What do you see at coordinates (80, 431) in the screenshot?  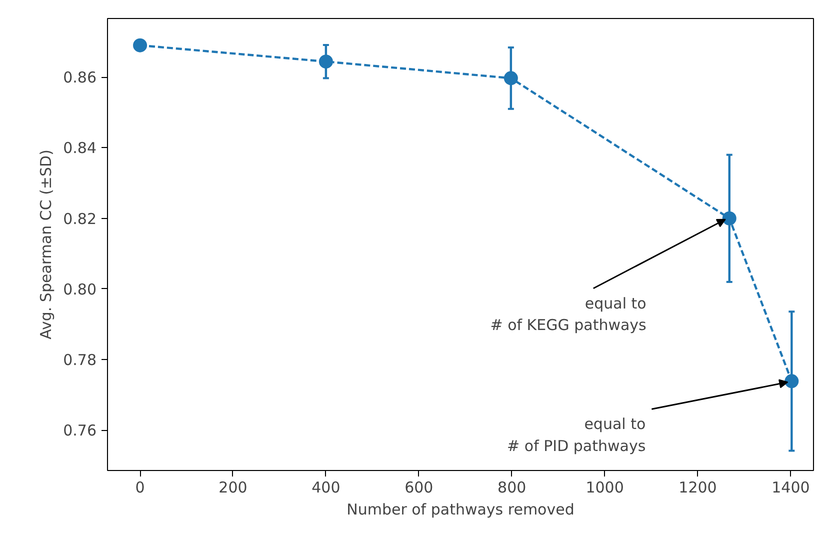 I see `y-tick-label: 0.76` at bounding box center [80, 431].